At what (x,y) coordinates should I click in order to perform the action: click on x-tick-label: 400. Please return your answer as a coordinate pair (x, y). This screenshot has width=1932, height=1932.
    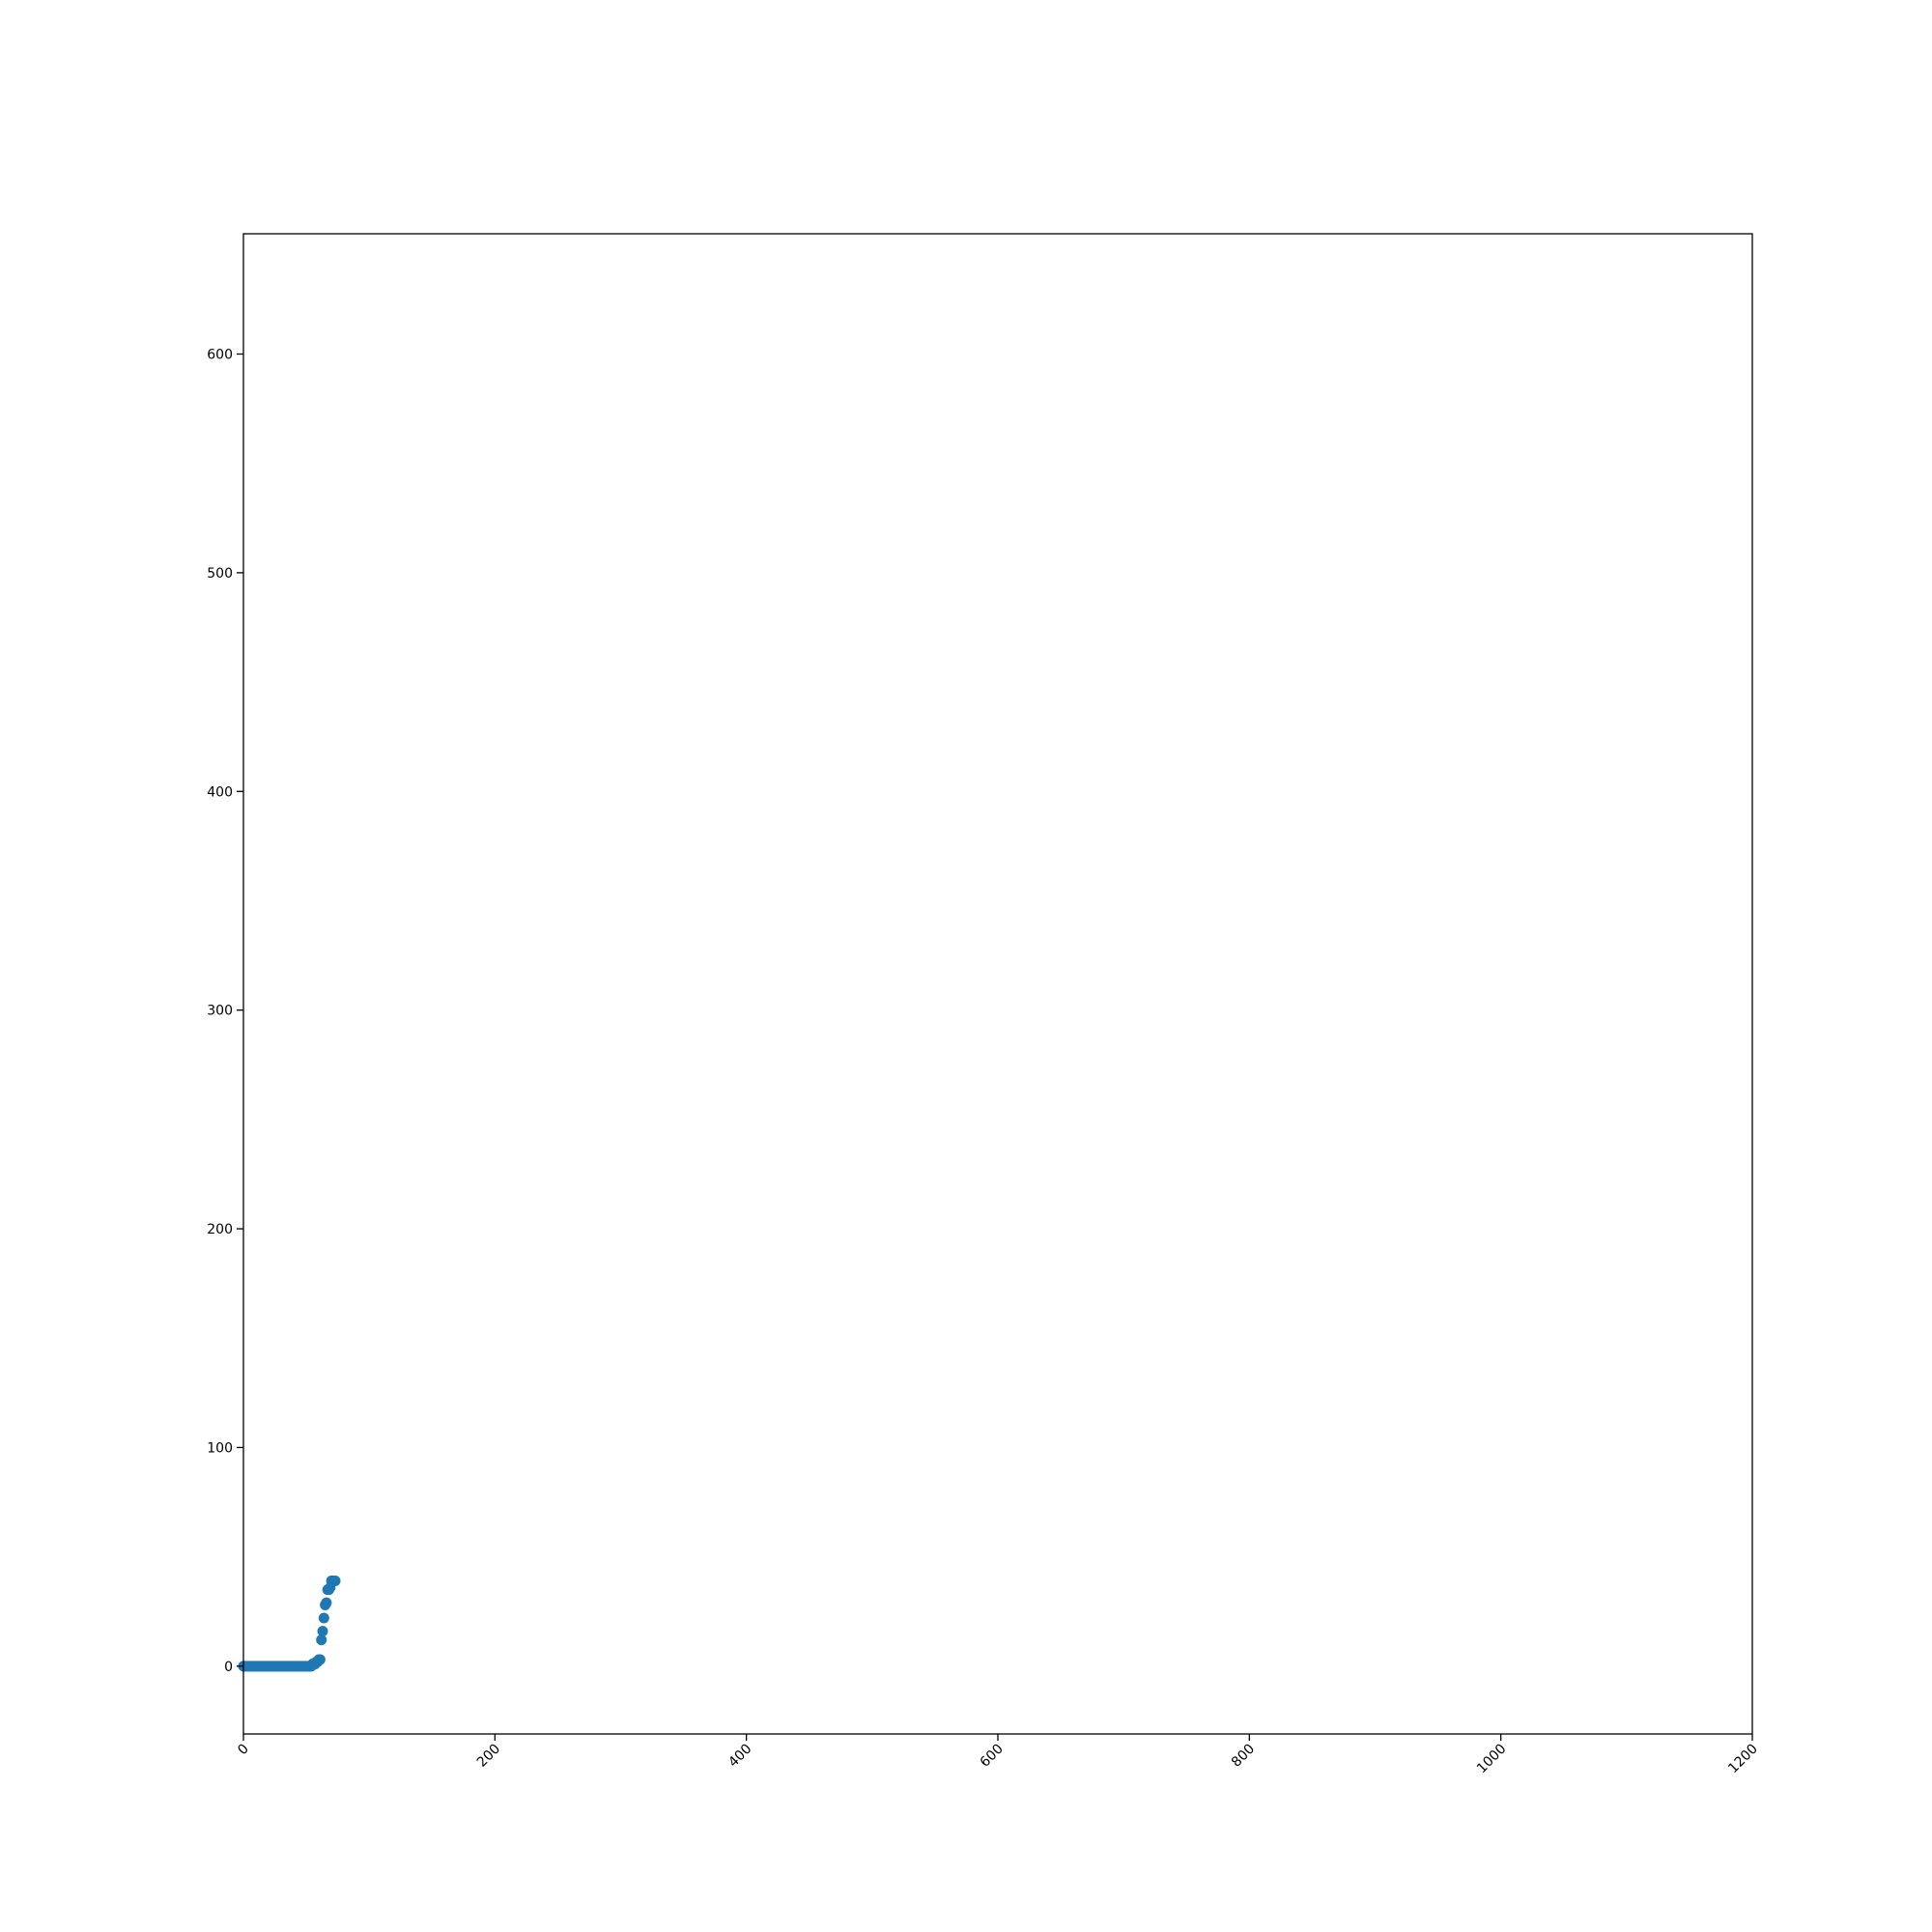
    Looking at the image, I should click on (739, 1756).